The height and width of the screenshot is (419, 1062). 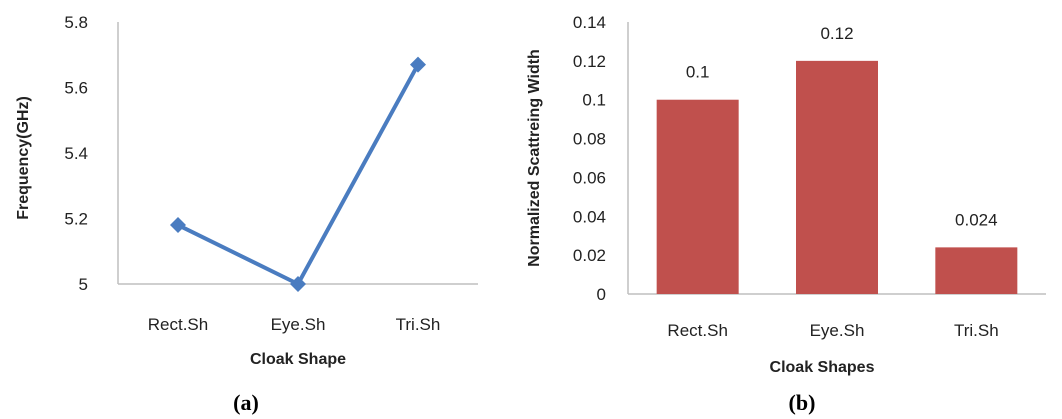 What do you see at coordinates (589, 139) in the screenshot?
I see `y-tick-label: 0.08` at bounding box center [589, 139].